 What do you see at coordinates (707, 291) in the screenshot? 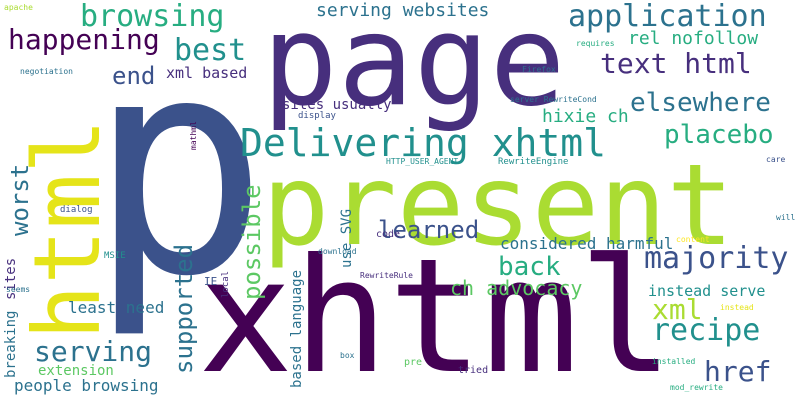
I see `word-instead-serve: instead serve` at bounding box center [707, 291].